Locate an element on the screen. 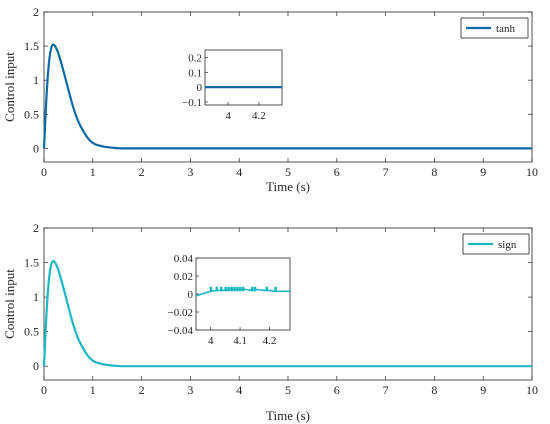 The image size is (550, 424). legend-label: sign is located at coordinates (507, 245).